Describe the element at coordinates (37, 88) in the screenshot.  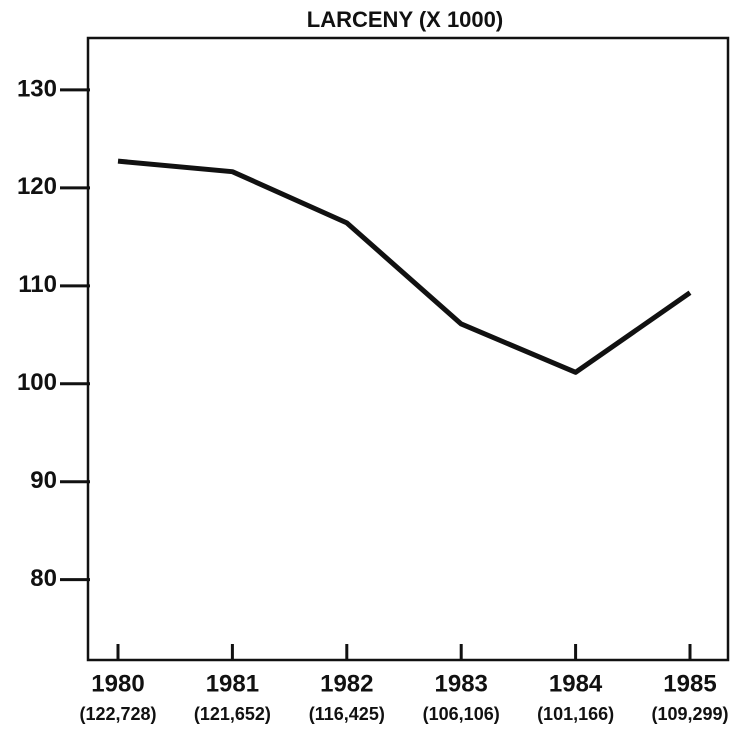
I see `y-tick-label: 130` at that location.